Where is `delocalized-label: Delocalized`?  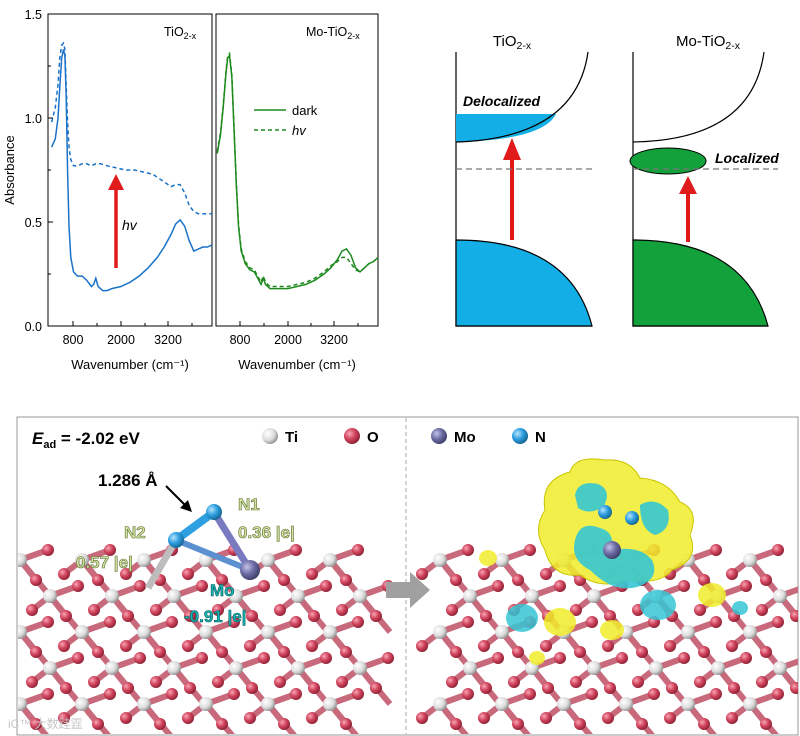
delocalized-label: Delocalized is located at coordinates (501, 101).